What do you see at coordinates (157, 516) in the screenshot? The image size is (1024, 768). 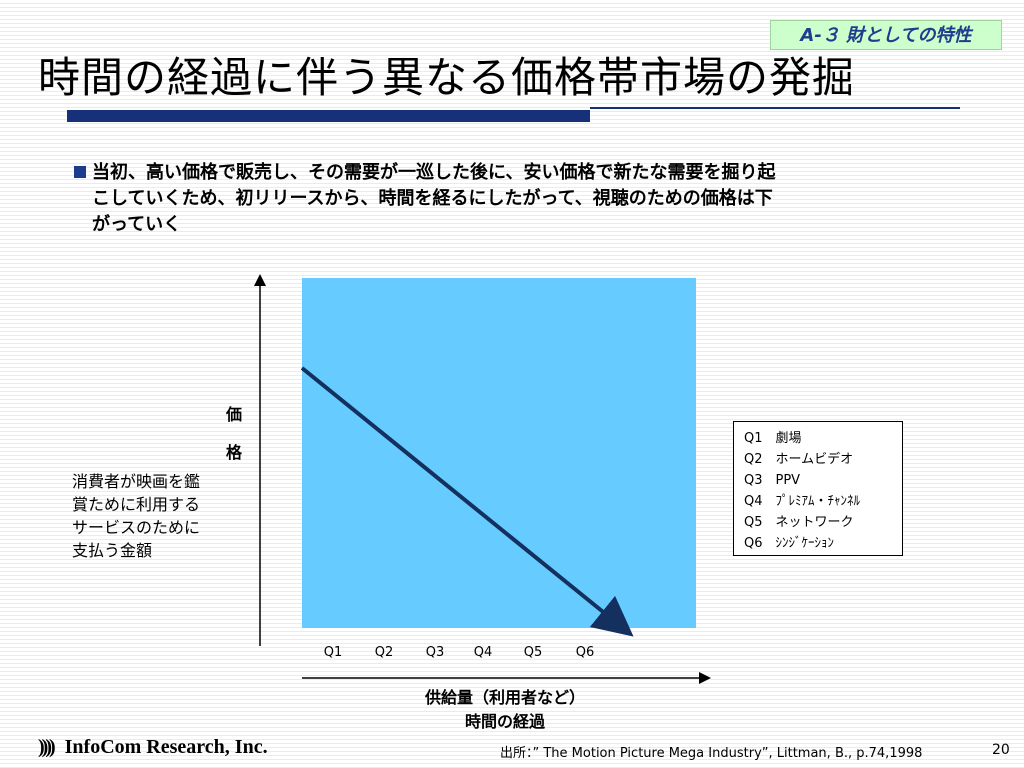 I see `y-axis-description: 消費者が映画を鑑 賞ために利用する サービスのために 支払う金額` at bounding box center [157, 516].